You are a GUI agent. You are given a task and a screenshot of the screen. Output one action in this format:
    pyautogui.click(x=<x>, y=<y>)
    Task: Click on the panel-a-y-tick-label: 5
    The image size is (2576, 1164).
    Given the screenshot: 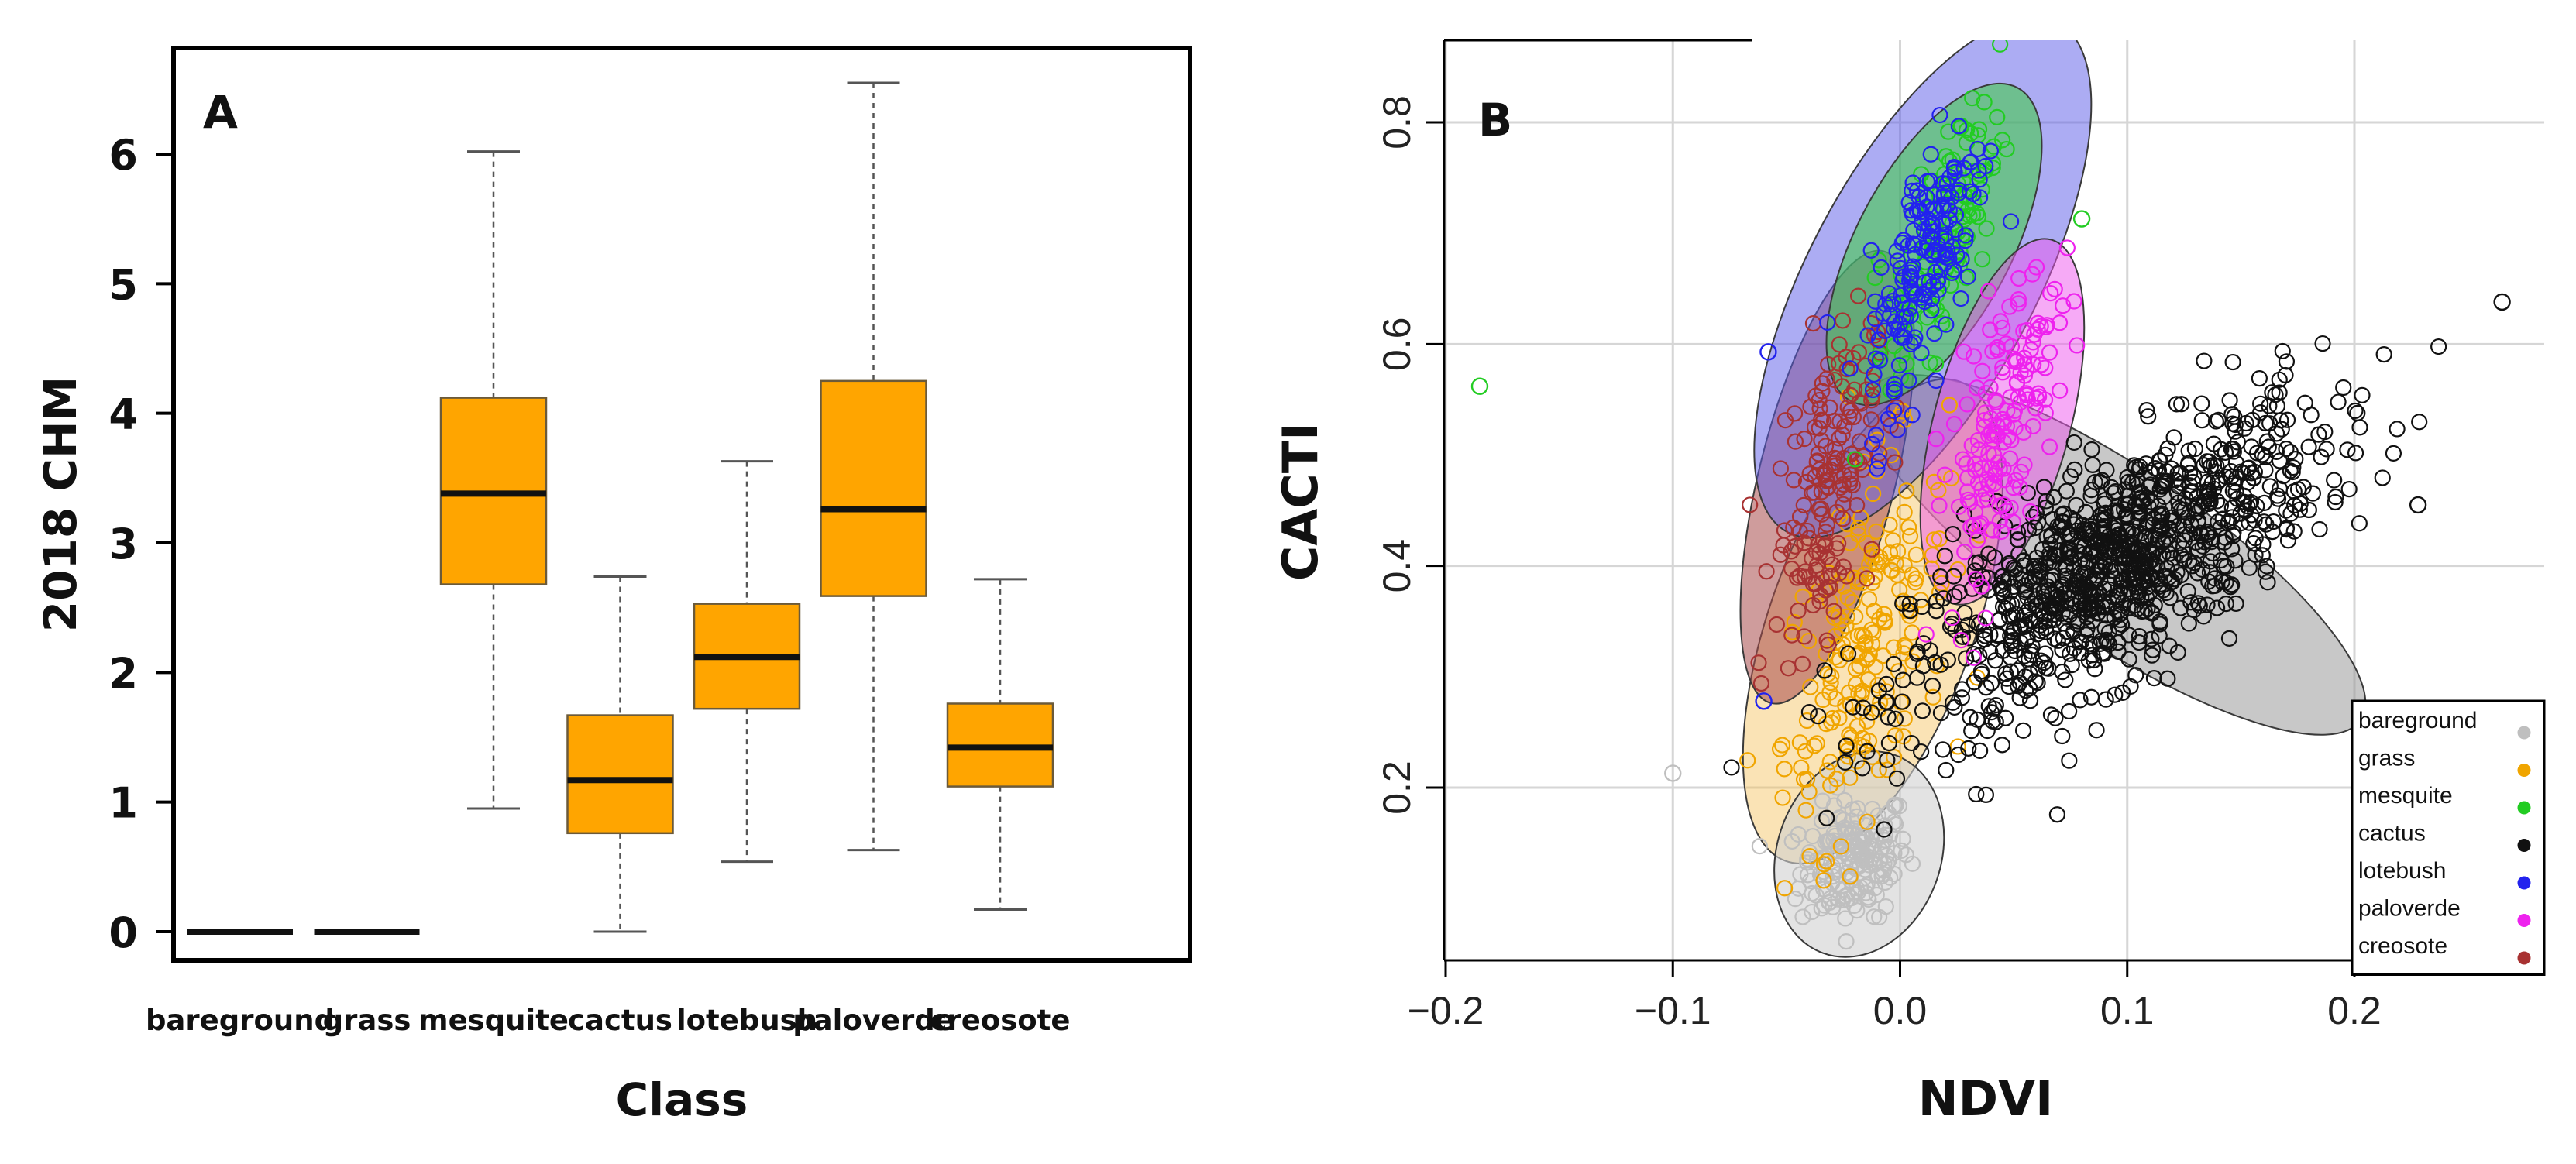 What is the action you would take?
    pyautogui.click(x=123, y=285)
    